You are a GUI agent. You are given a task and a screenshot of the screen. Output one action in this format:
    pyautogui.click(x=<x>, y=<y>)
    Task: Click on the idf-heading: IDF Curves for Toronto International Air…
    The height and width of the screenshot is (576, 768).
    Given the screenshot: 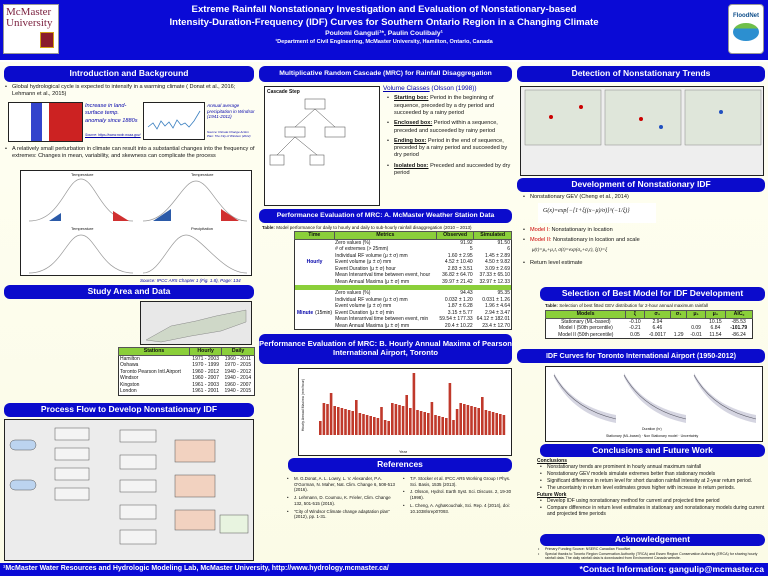 What is the action you would take?
    pyautogui.click(x=641, y=356)
    